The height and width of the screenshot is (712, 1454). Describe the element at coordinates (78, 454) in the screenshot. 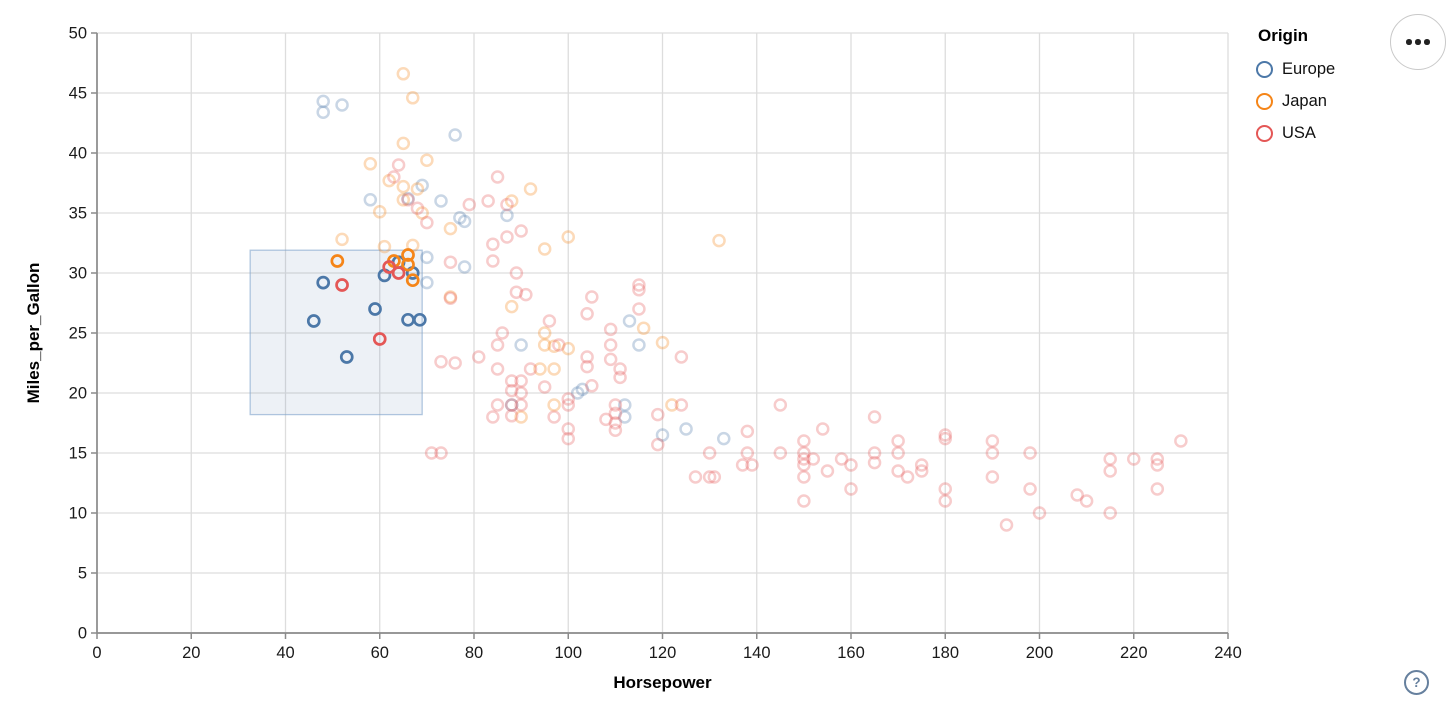

I see `svg-text: 15` at that location.